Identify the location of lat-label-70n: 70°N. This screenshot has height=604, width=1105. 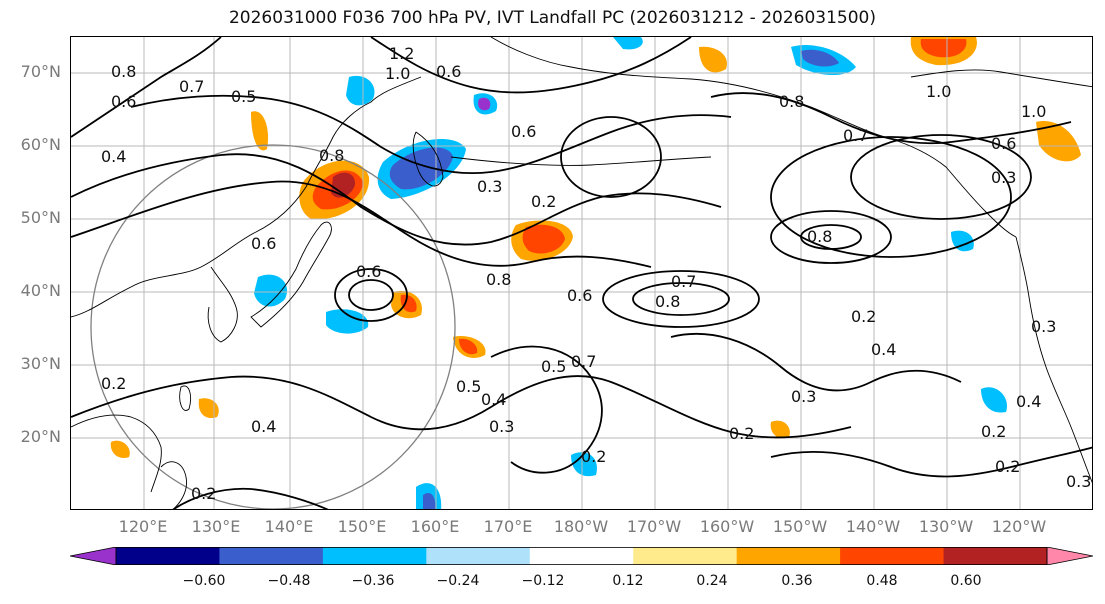
(40, 71).